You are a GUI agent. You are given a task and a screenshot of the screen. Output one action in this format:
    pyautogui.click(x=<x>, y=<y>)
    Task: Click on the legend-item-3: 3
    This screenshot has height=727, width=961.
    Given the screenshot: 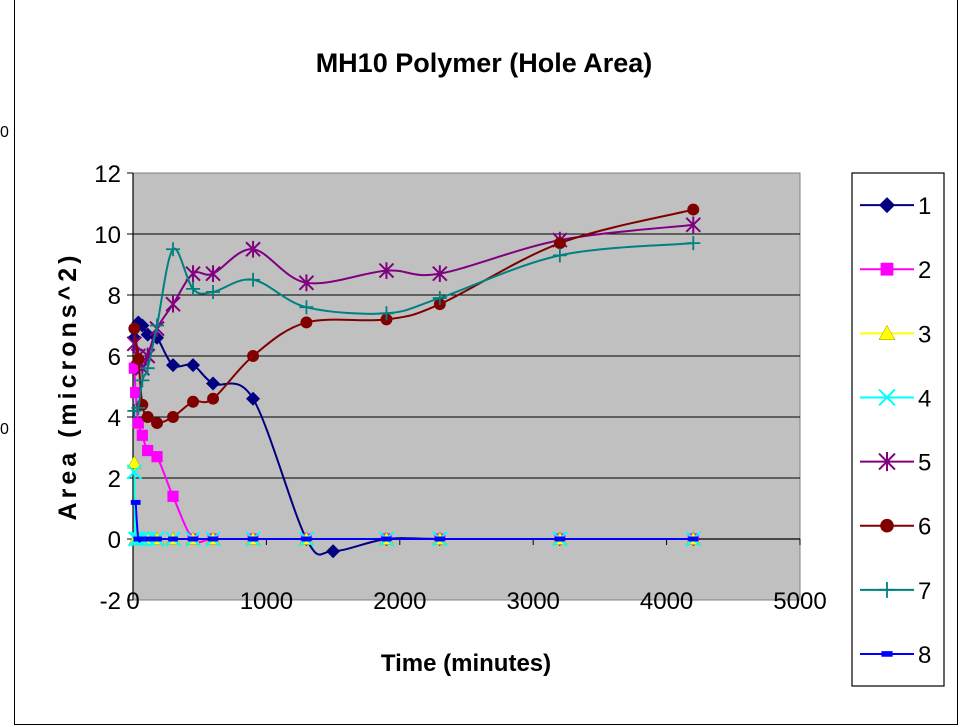 What is the action you would take?
    pyautogui.click(x=895, y=334)
    